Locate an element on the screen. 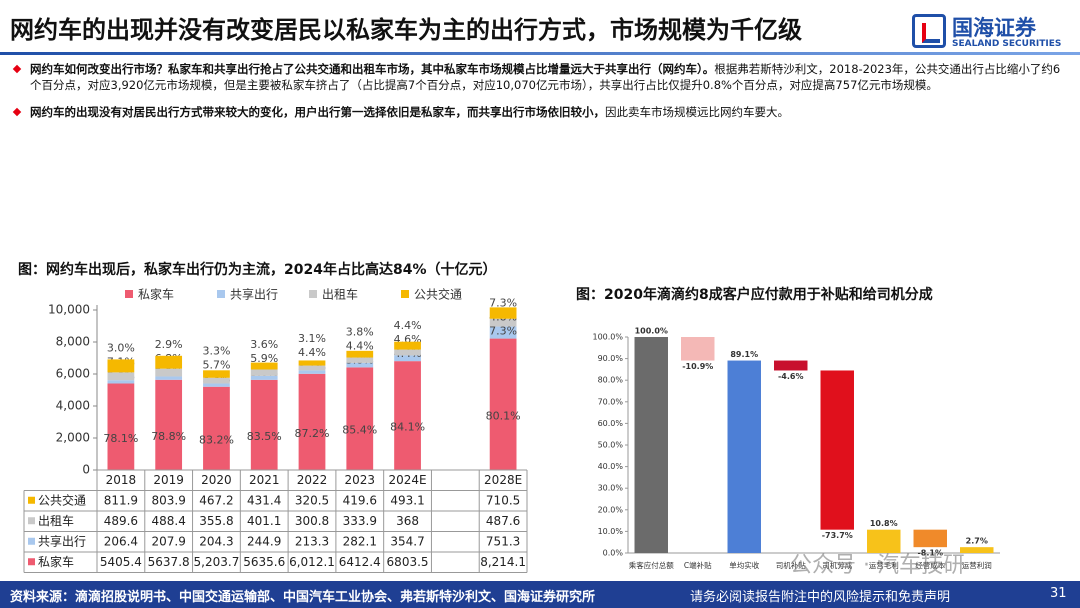  y-tick-label: 70.0% is located at coordinates (611, 401).